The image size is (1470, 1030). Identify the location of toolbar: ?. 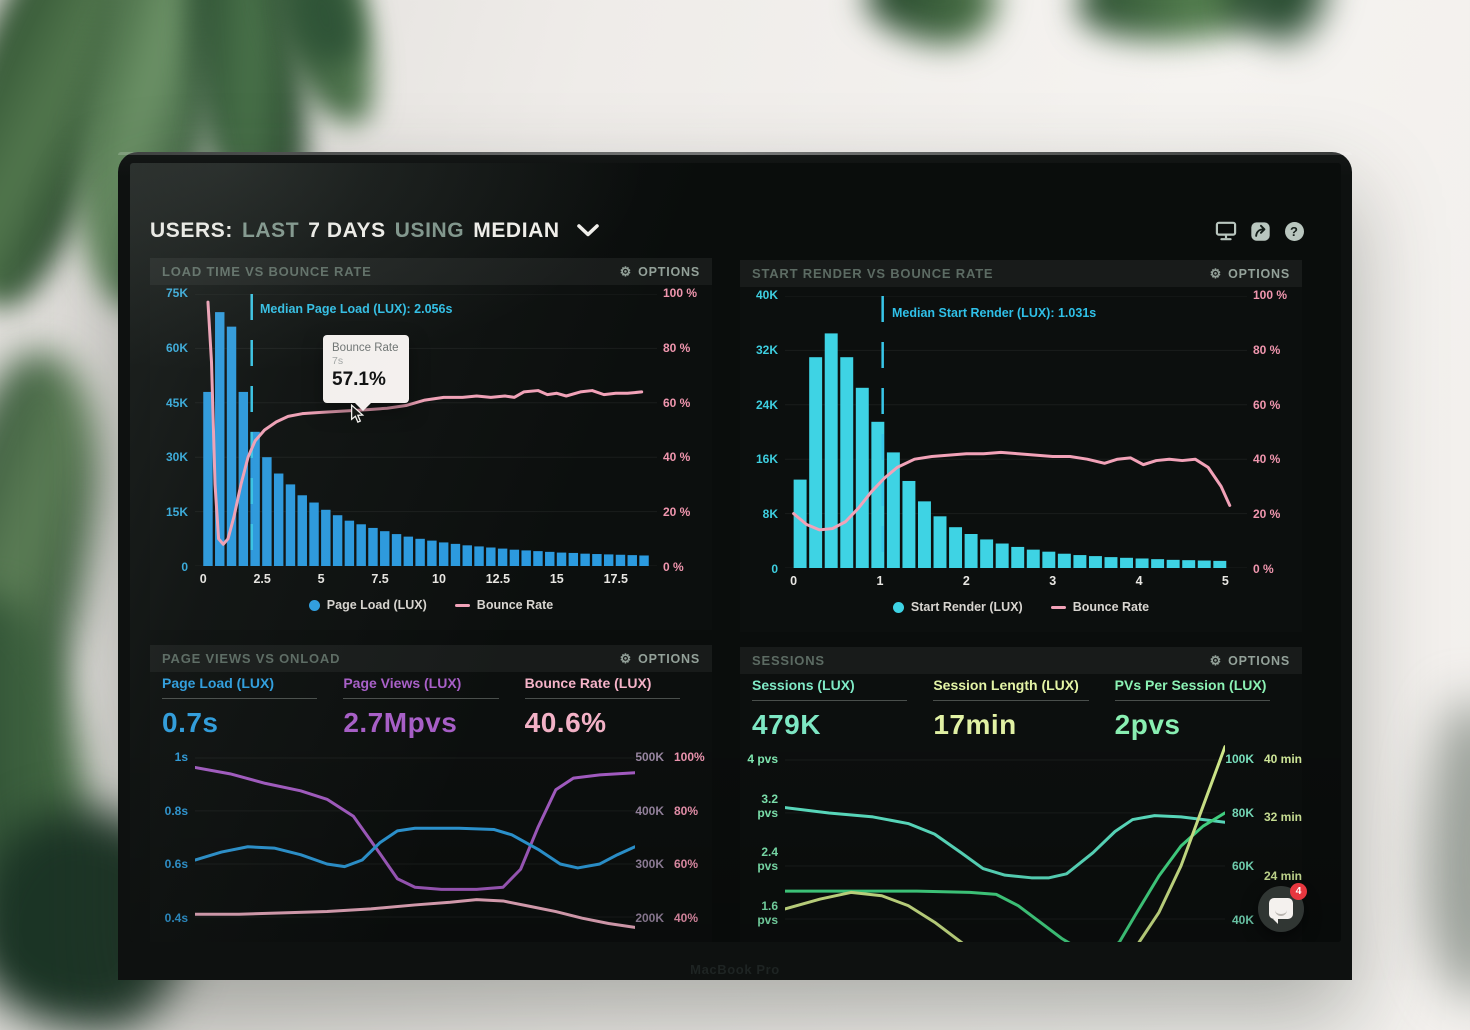
(1260, 231).